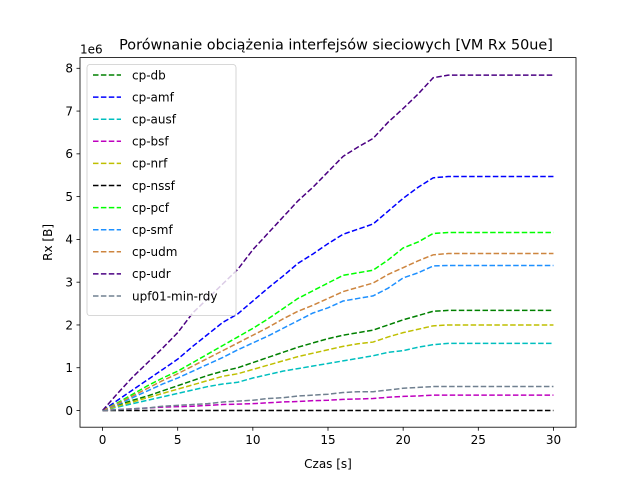 This screenshot has height=480, width=640. Describe the element at coordinates (149, 75) in the screenshot. I see `legend-label: cp-db` at that location.